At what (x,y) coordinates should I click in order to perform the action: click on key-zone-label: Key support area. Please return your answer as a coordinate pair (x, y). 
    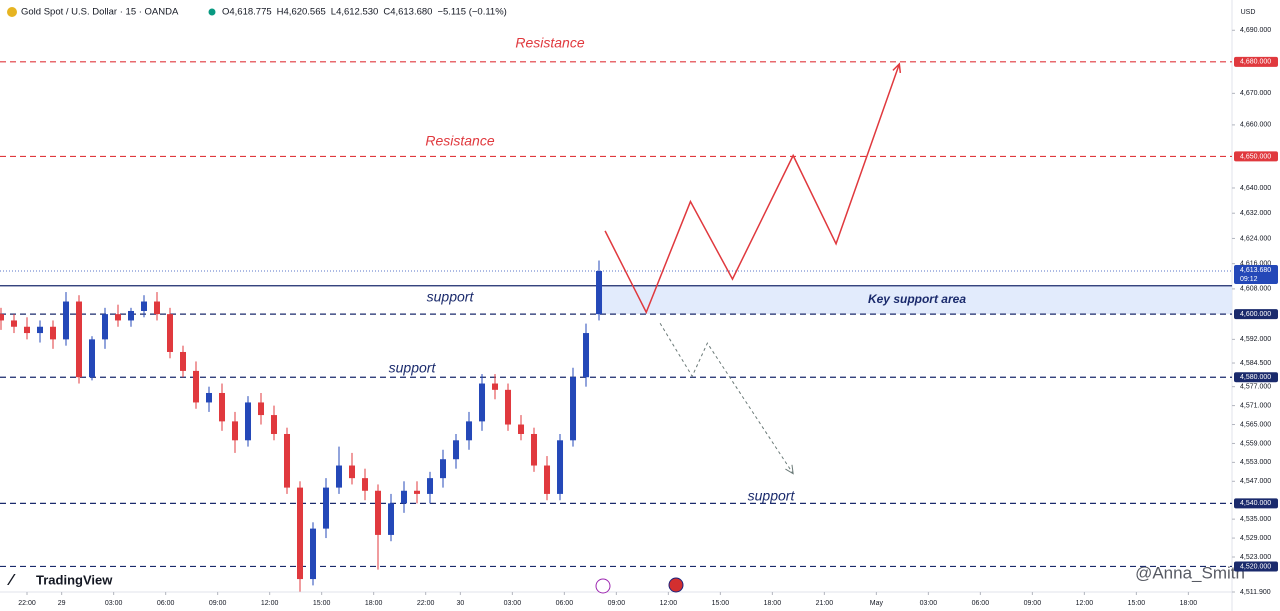
    Looking at the image, I should click on (917, 299).